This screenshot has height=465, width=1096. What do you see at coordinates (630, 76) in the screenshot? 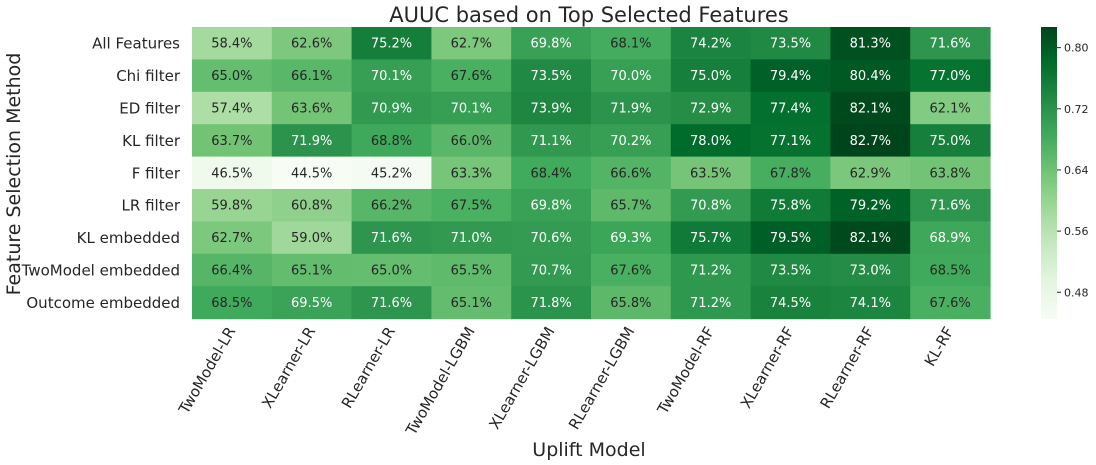
I see `cell-value-label: 70.0%` at bounding box center [630, 76].